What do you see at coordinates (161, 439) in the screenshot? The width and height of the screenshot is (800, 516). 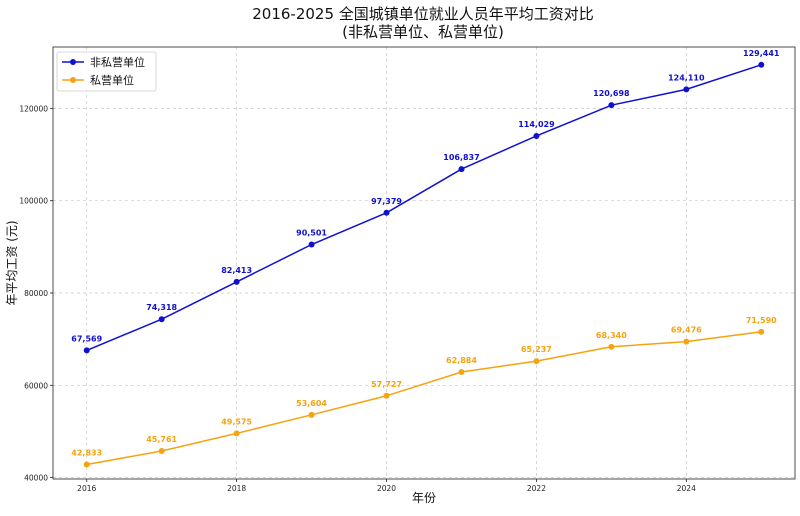 I see `data-label-1-1: 45,761` at bounding box center [161, 439].